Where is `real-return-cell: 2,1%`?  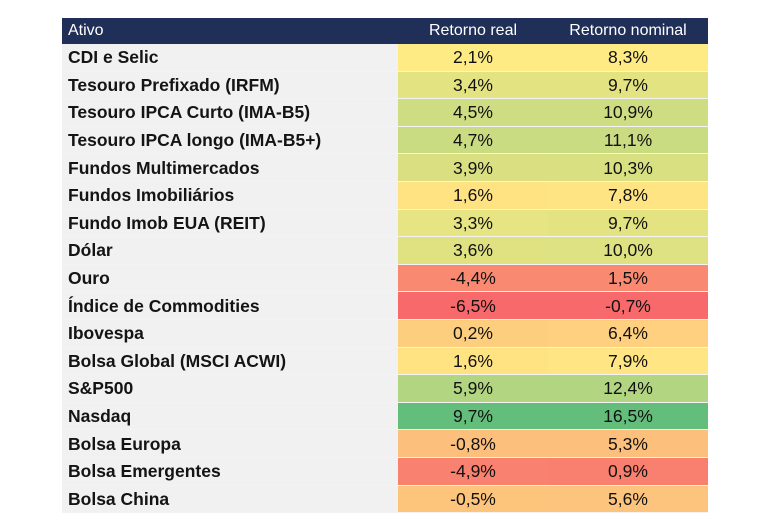
real-return-cell: 2,1% is located at coordinates (473, 58).